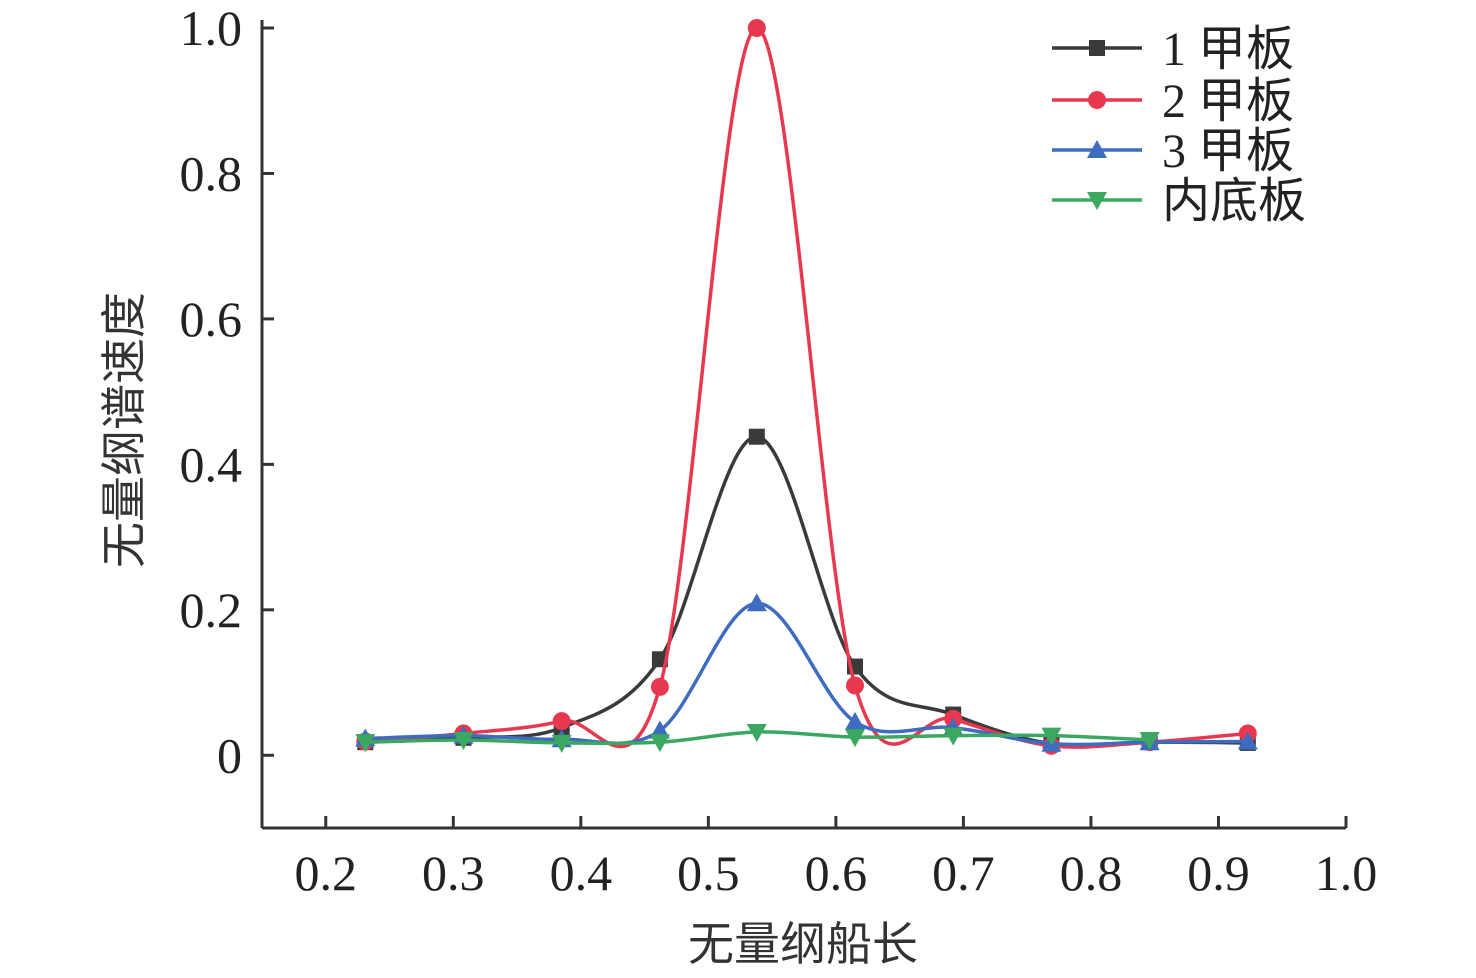 The image size is (1476, 978). I want to click on legend-label: 1 甲板, so click(1228, 49).